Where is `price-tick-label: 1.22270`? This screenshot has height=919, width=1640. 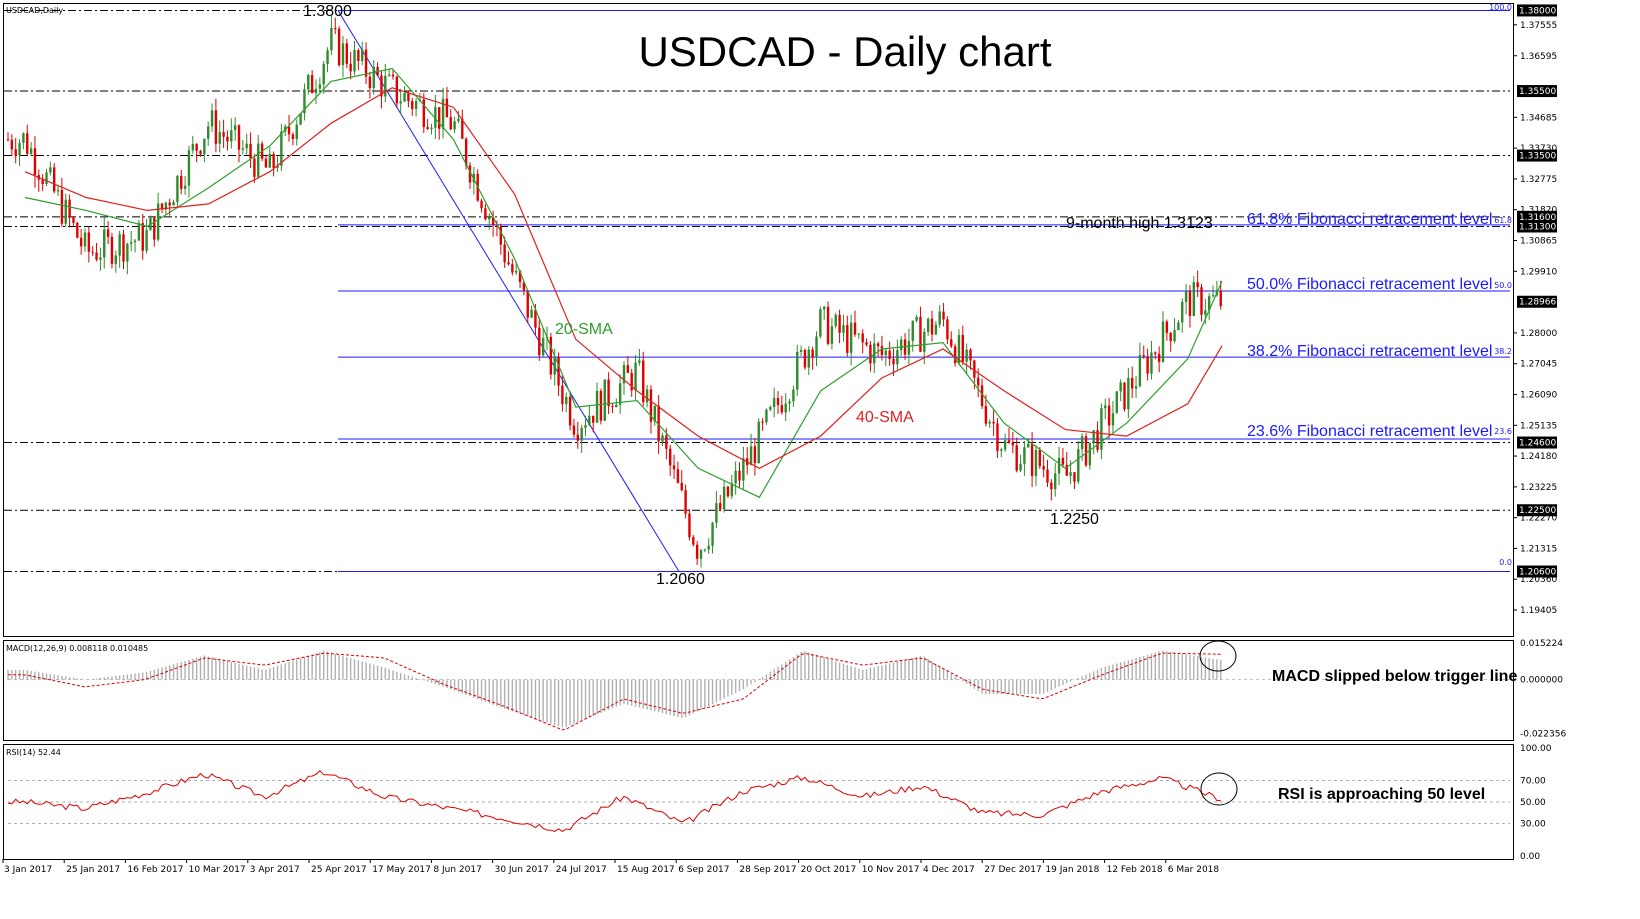 price-tick-label: 1.22270 is located at coordinates (1538, 519).